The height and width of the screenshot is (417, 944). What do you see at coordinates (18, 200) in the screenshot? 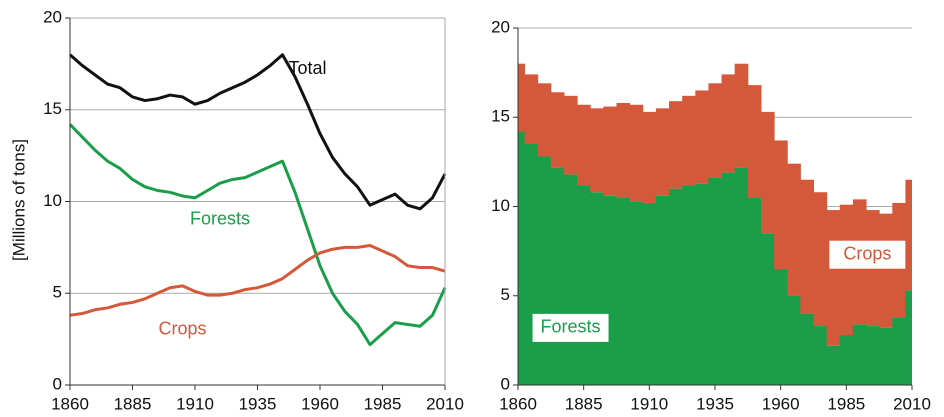
I see `y-axis-label: [Millions of tons]` at bounding box center [18, 200].